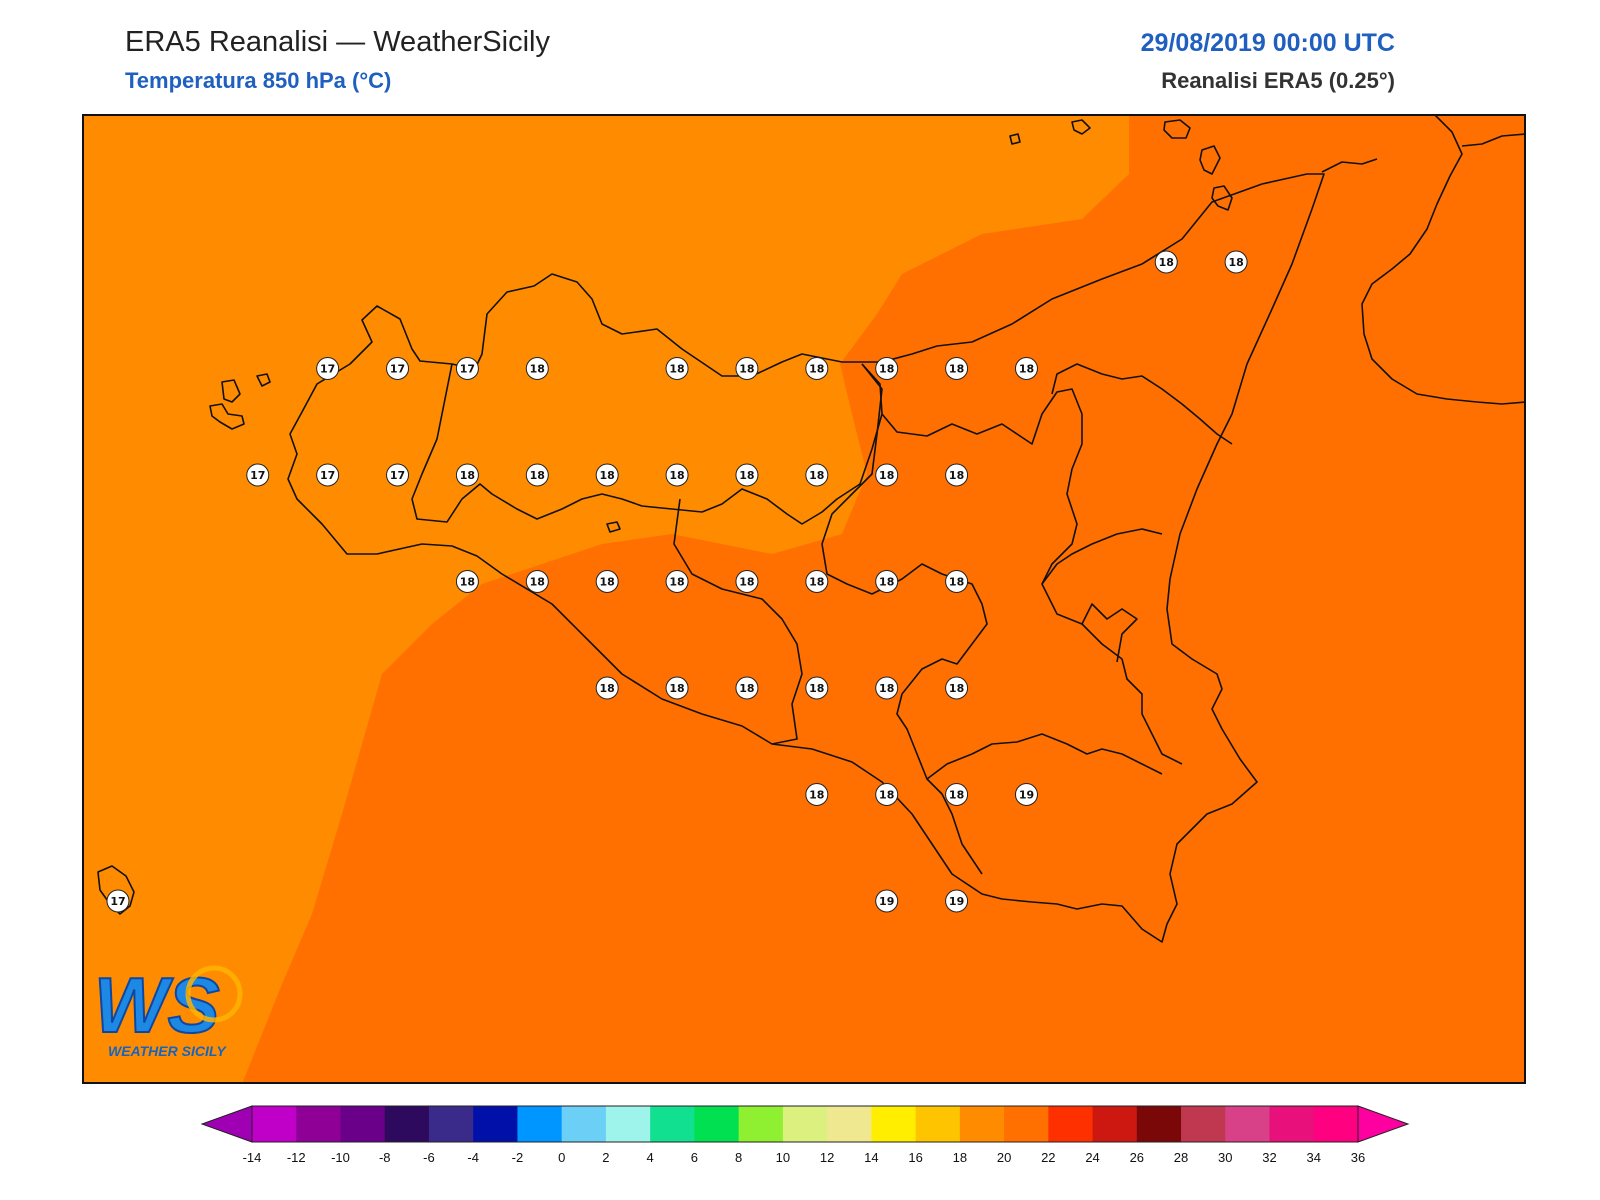 This screenshot has height=1200, width=1600. I want to click on colorbar-frame, so click(805, 1124).